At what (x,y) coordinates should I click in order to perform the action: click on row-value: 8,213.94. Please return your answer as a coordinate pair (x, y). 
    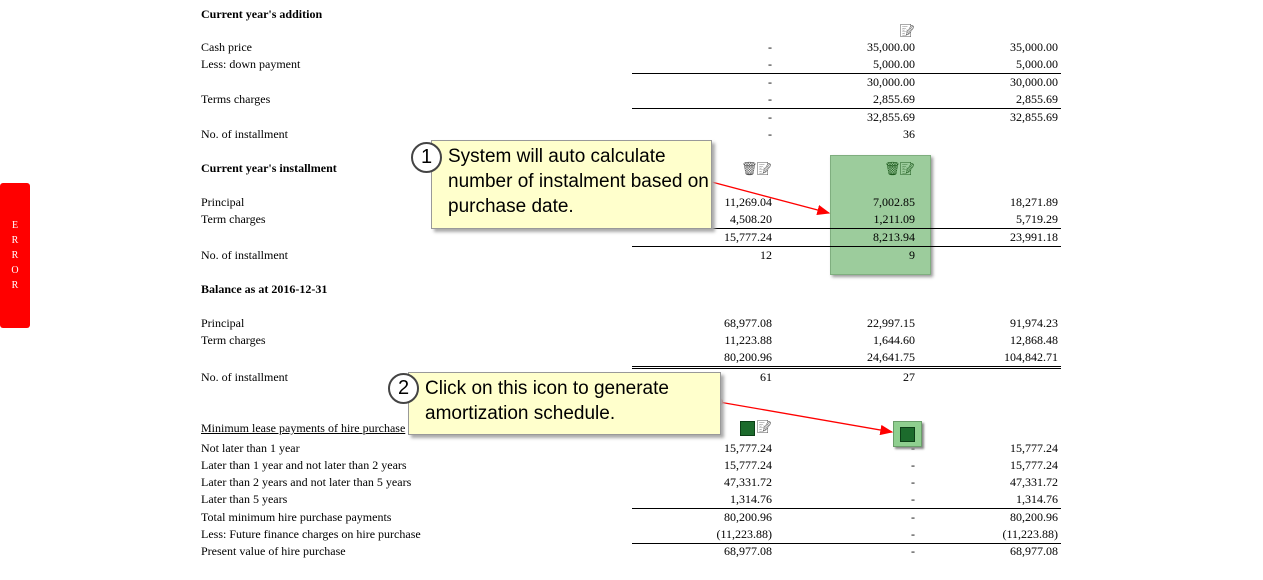
    Looking at the image, I should click on (894, 237).